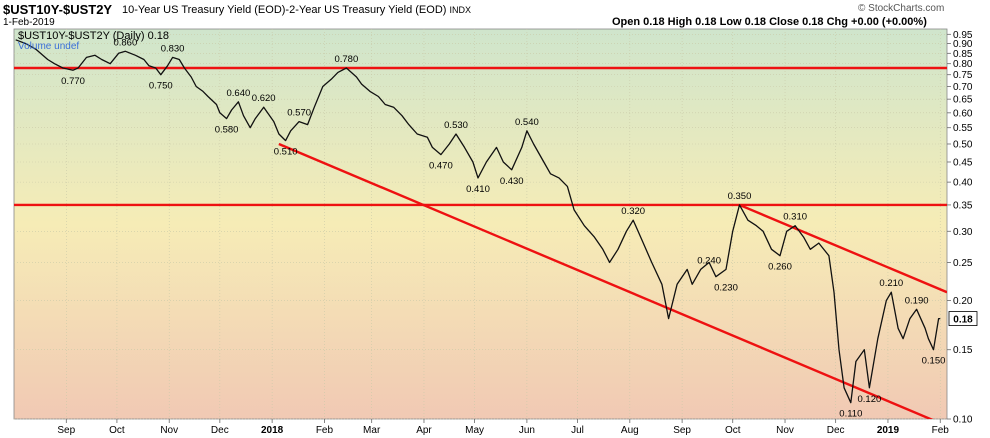  Describe the element at coordinates (963, 35) in the screenshot. I see `y-tick-label: 0.95` at that location.